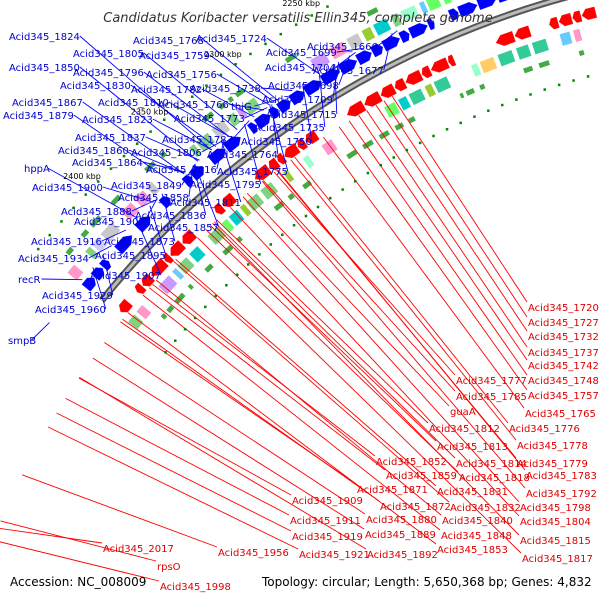  What do you see at coordinates (400, 535) in the screenshot?
I see `reverse-gene-label: Acid345_1889` at bounding box center [400, 535].